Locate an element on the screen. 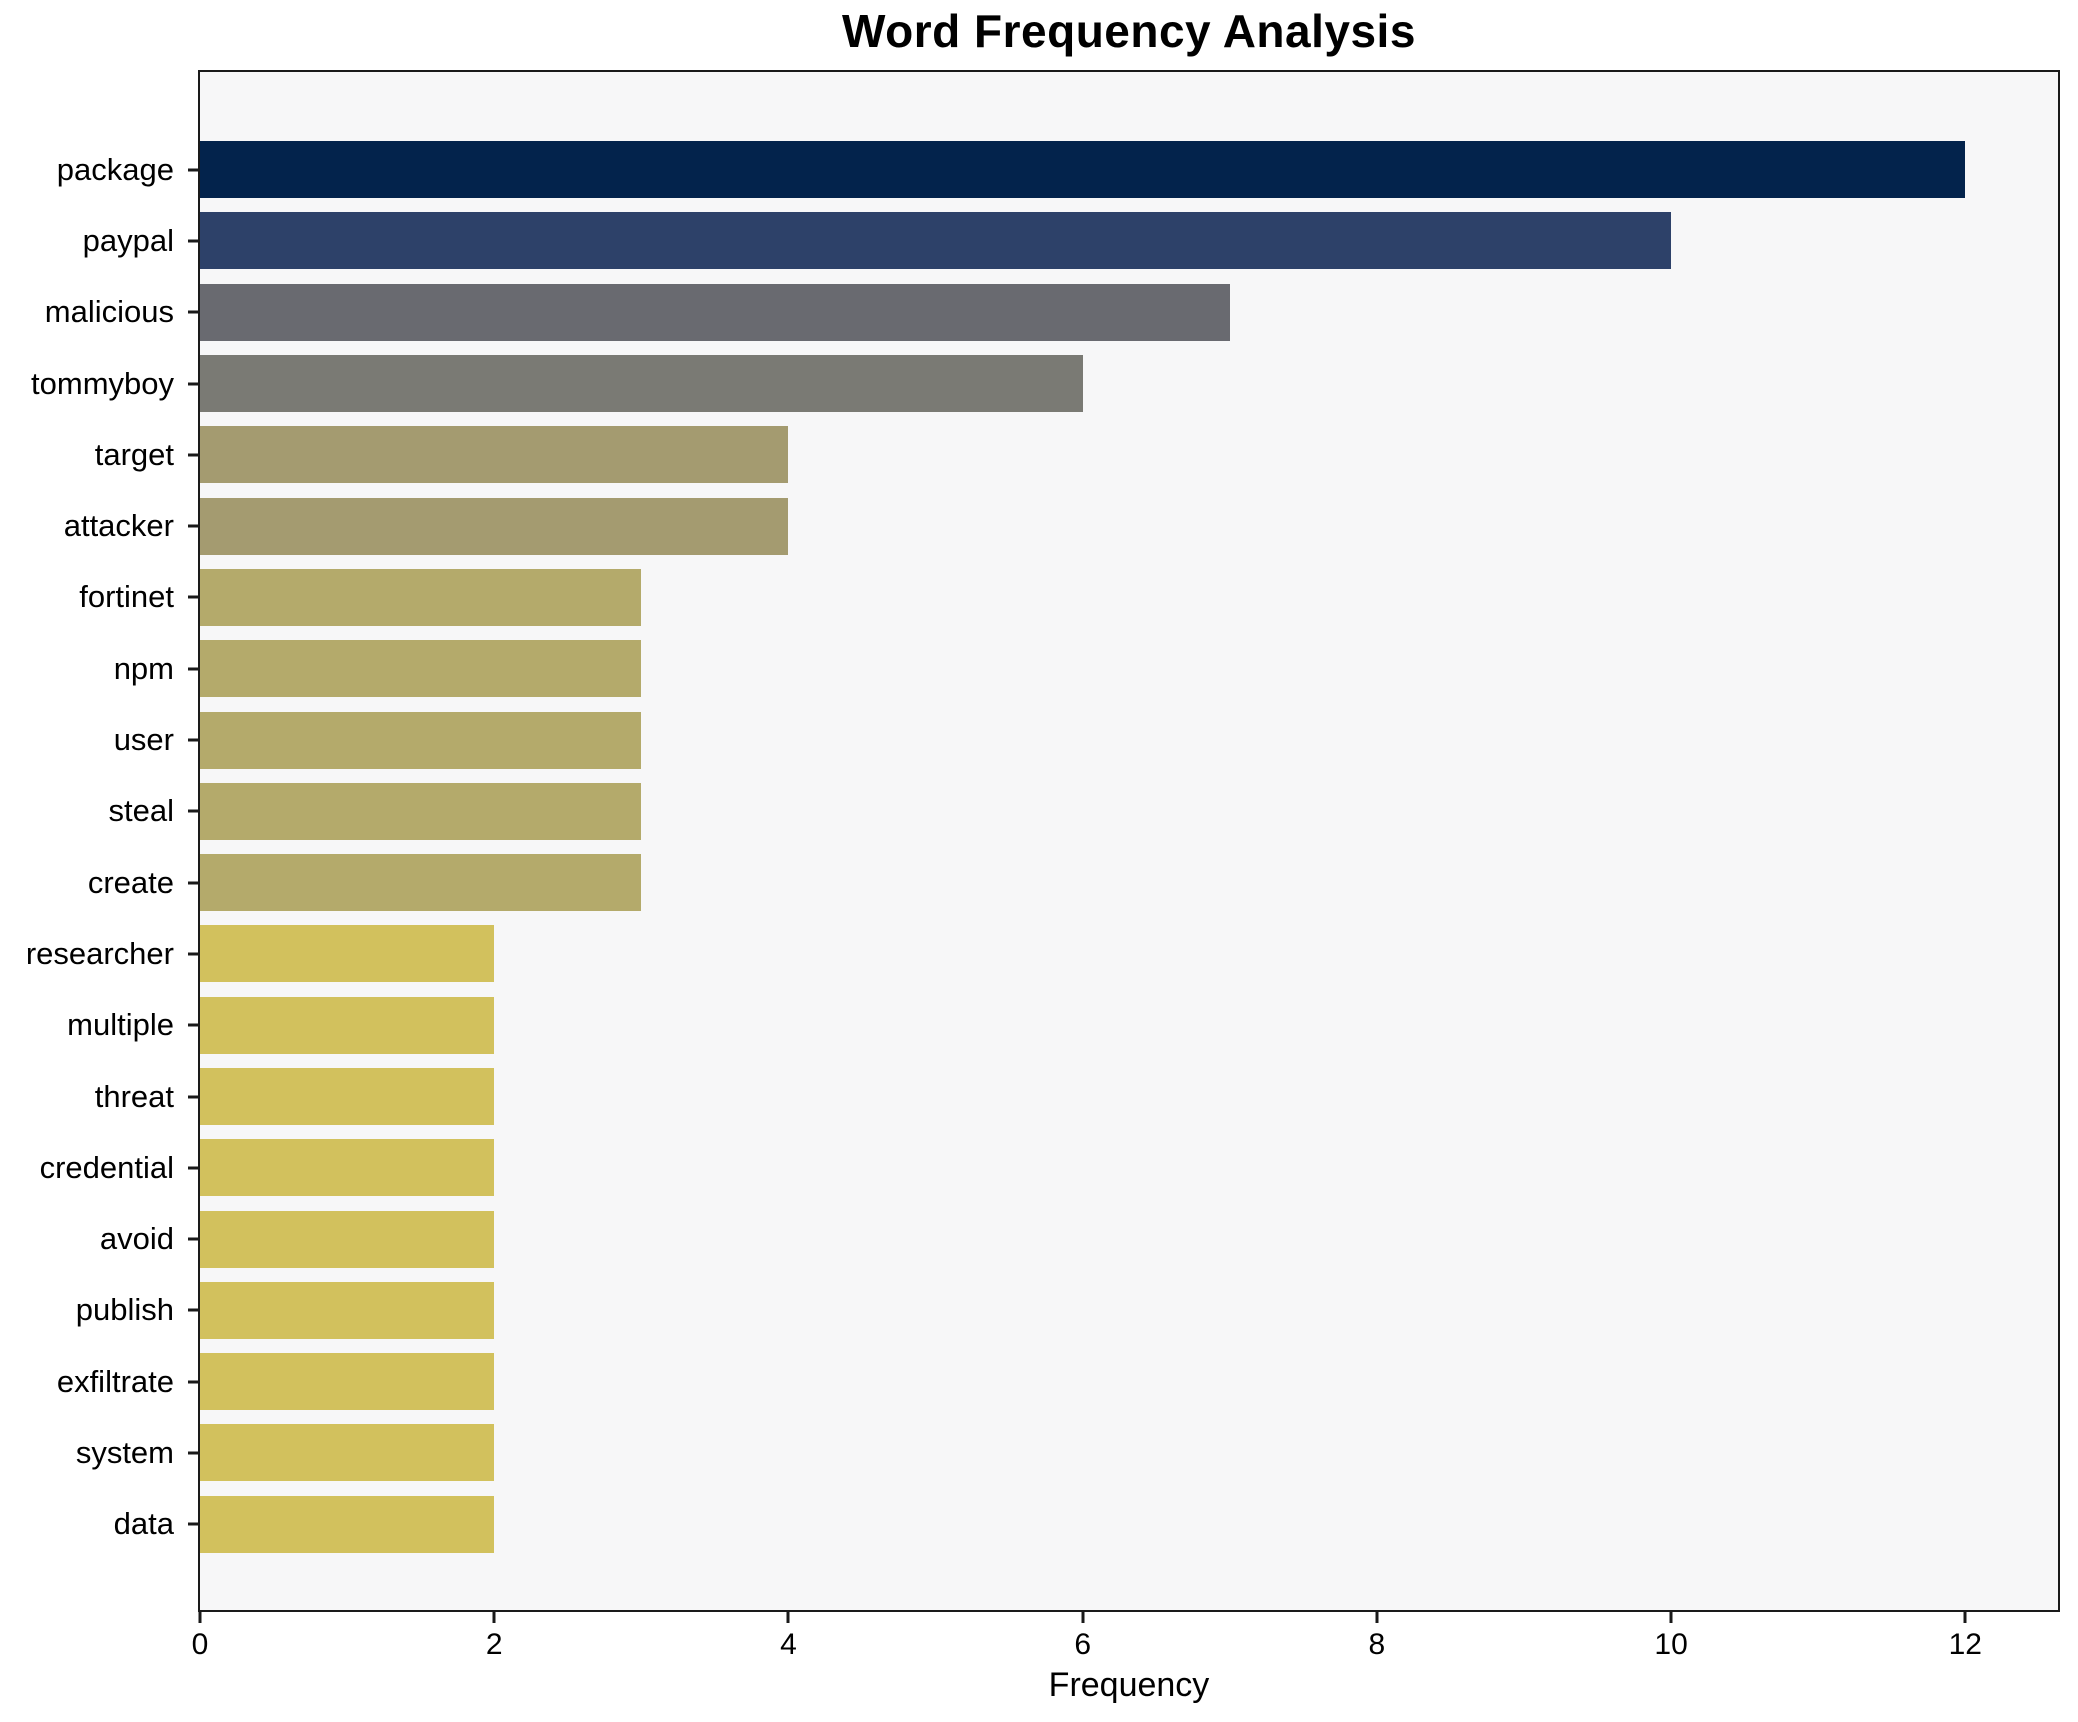  y-tick-row: package is located at coordinates (99, 169).